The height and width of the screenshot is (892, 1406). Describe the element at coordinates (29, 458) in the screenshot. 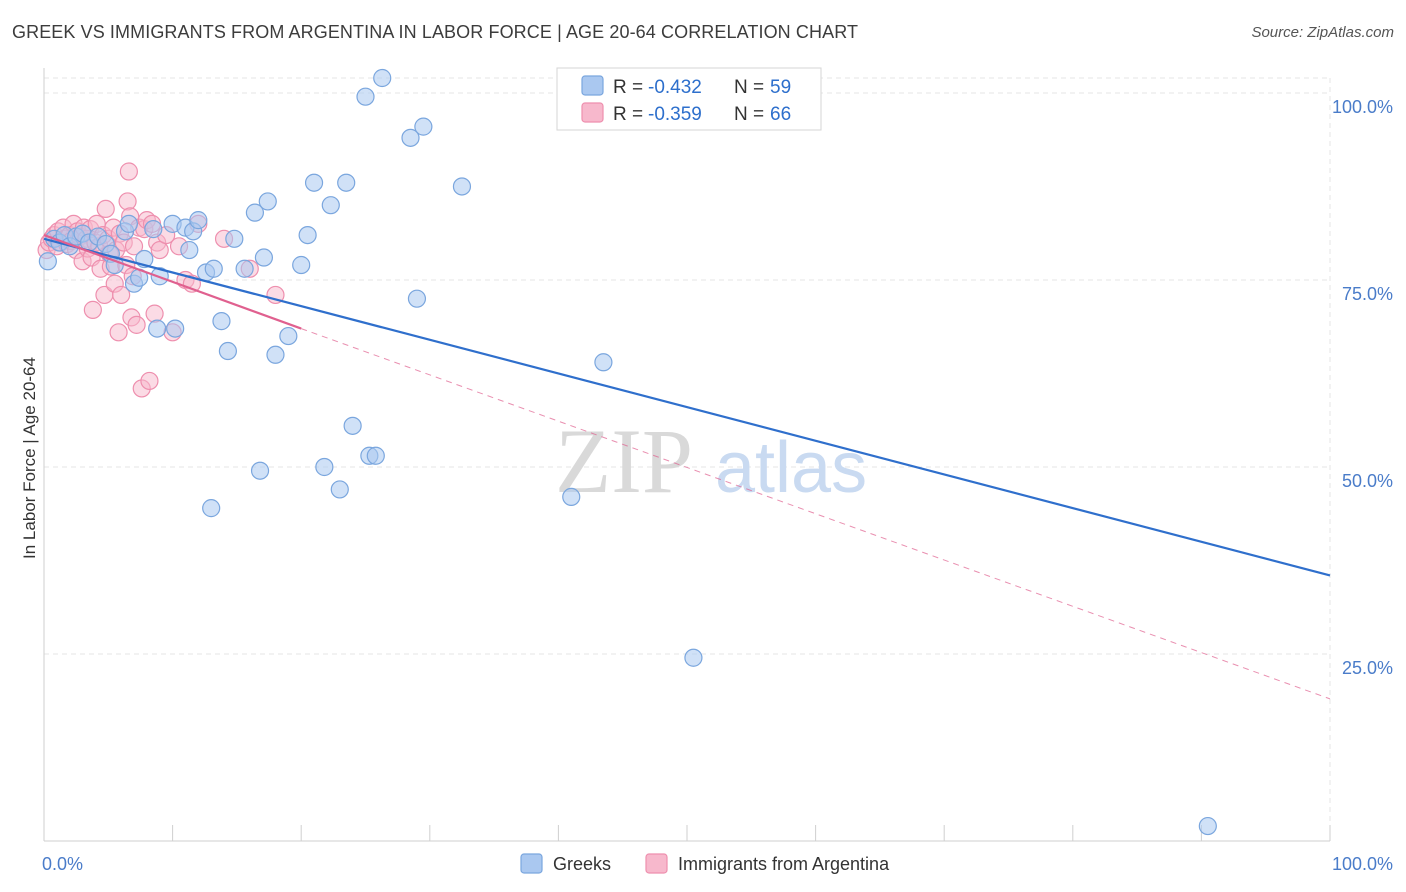

I see `y-axis-label: In Labor Force | Age 20-64` at that location.